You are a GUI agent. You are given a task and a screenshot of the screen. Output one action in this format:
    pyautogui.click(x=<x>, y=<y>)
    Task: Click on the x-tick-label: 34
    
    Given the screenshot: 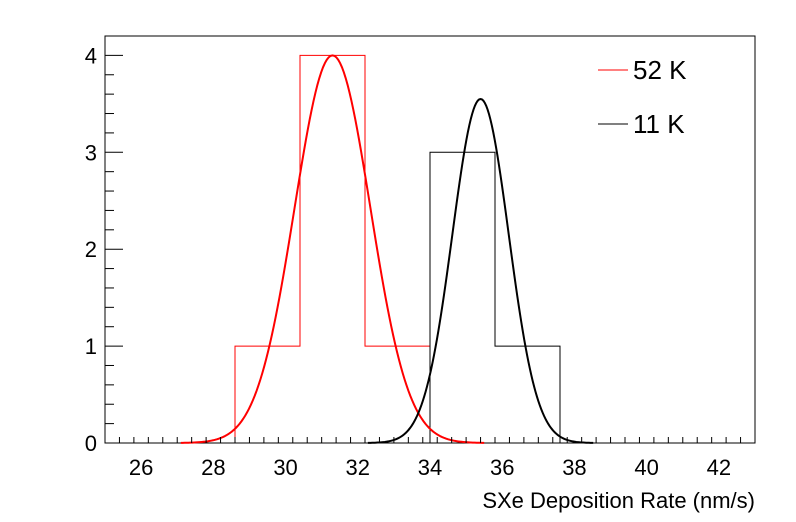 What is the action you would take?
    pyautogui.click(x=430, y=467)
    